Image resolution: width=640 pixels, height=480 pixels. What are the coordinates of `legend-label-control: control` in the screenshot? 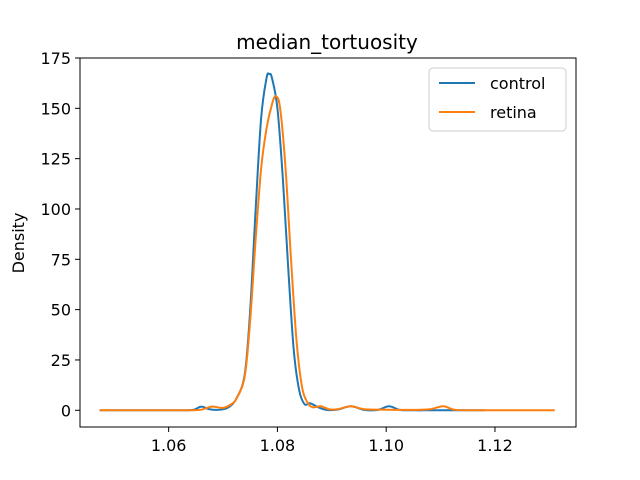 It's located at (517, 83).